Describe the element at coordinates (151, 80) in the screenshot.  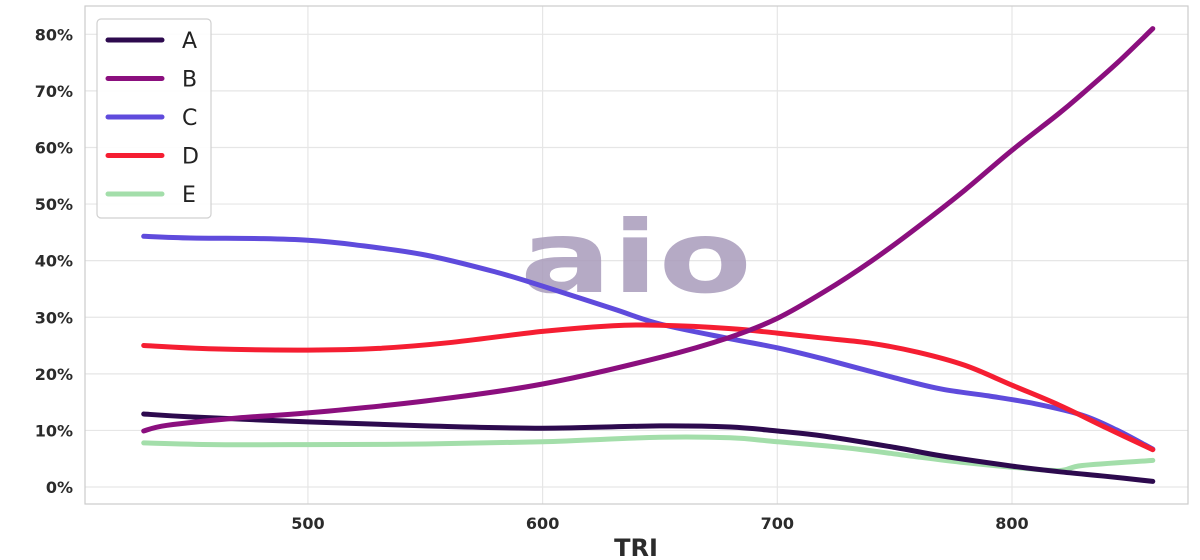
I see `legend-item-b: B` at that location.